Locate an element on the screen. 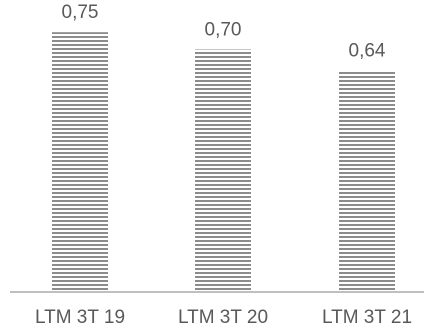  category-label-2: LTM 3T 20 is located at coordinates (223, 317).